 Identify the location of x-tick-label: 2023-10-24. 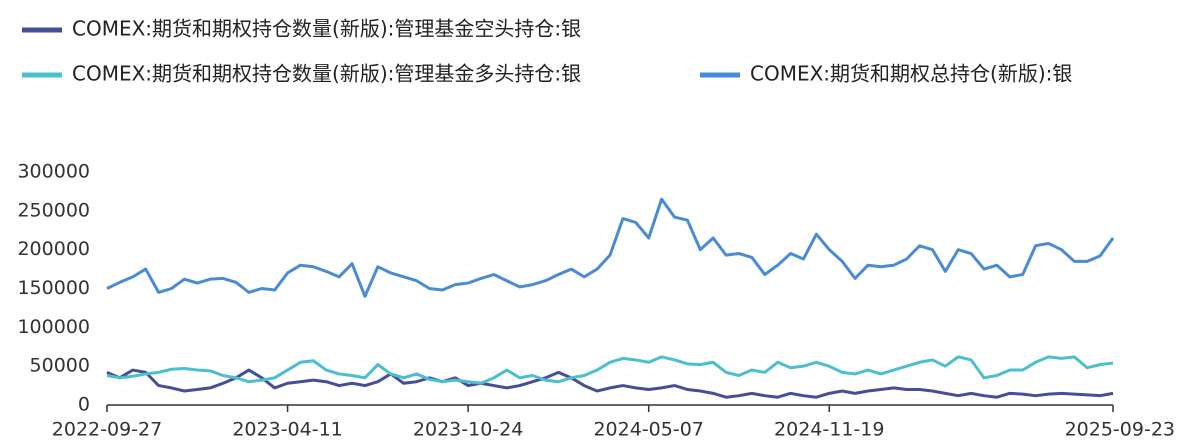
(468, 430).